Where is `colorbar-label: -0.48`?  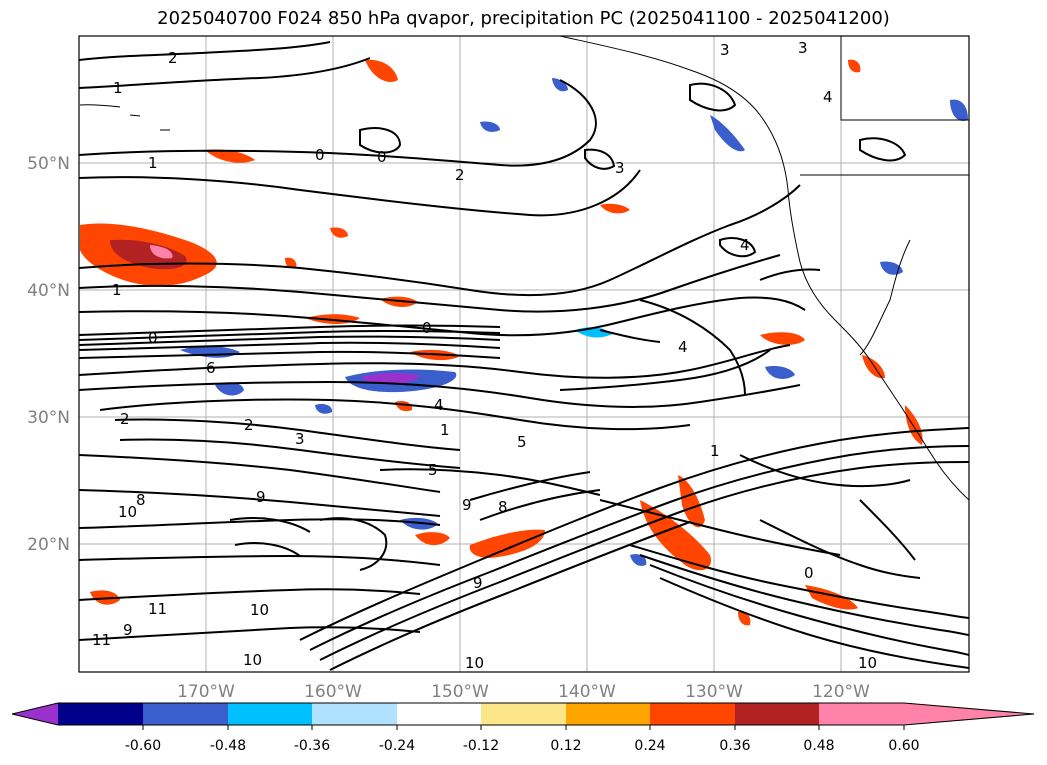 colorbar-label: -0.48 is located at coordinates (228, 746).